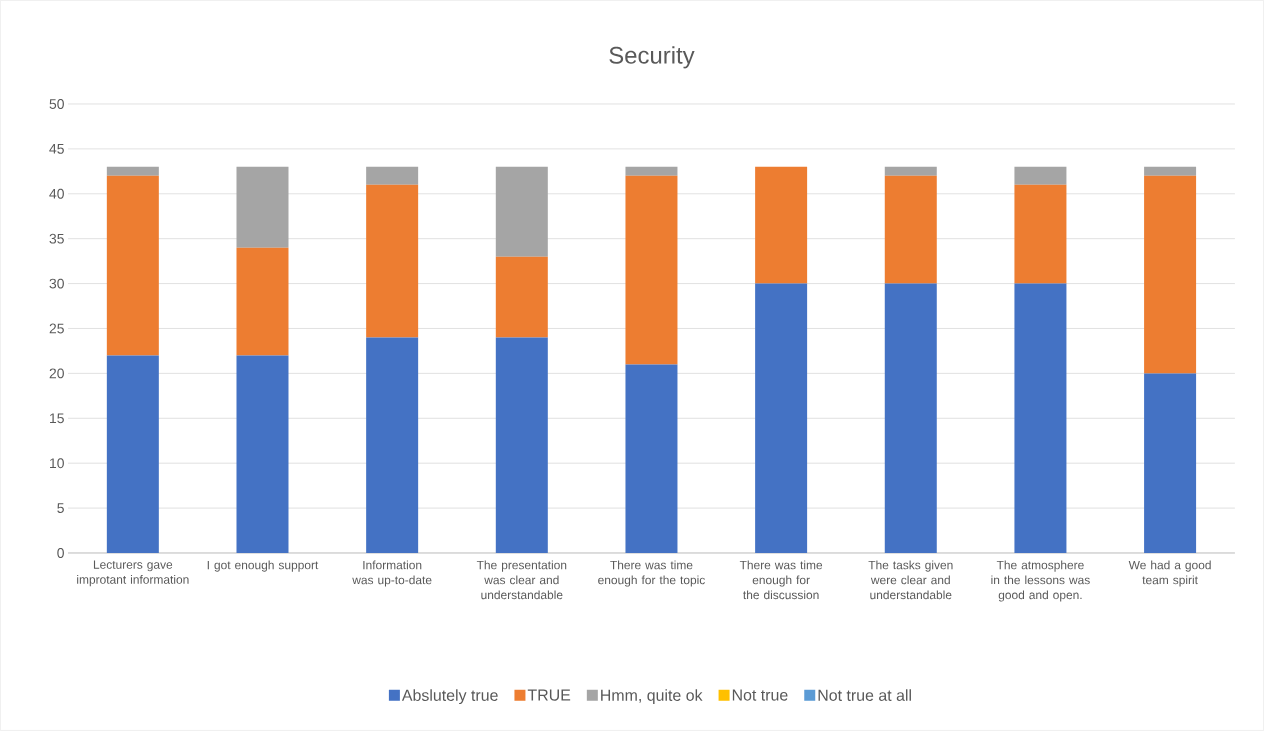  Describe the element at coordinates (651, 573) in the screenshot. I see `x-tick-label: There was time enough for the topic` at that location.